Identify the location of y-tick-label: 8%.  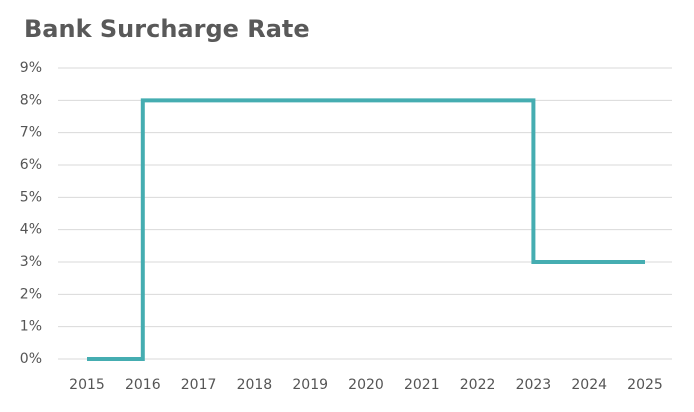
(31, 100).